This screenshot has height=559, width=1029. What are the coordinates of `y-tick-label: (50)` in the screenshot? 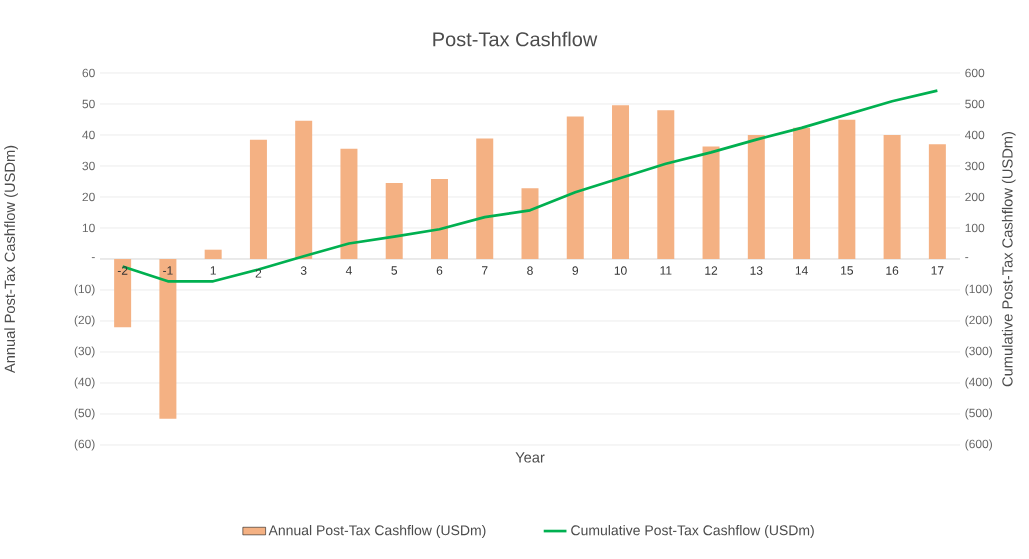 It's located at (84, 414).